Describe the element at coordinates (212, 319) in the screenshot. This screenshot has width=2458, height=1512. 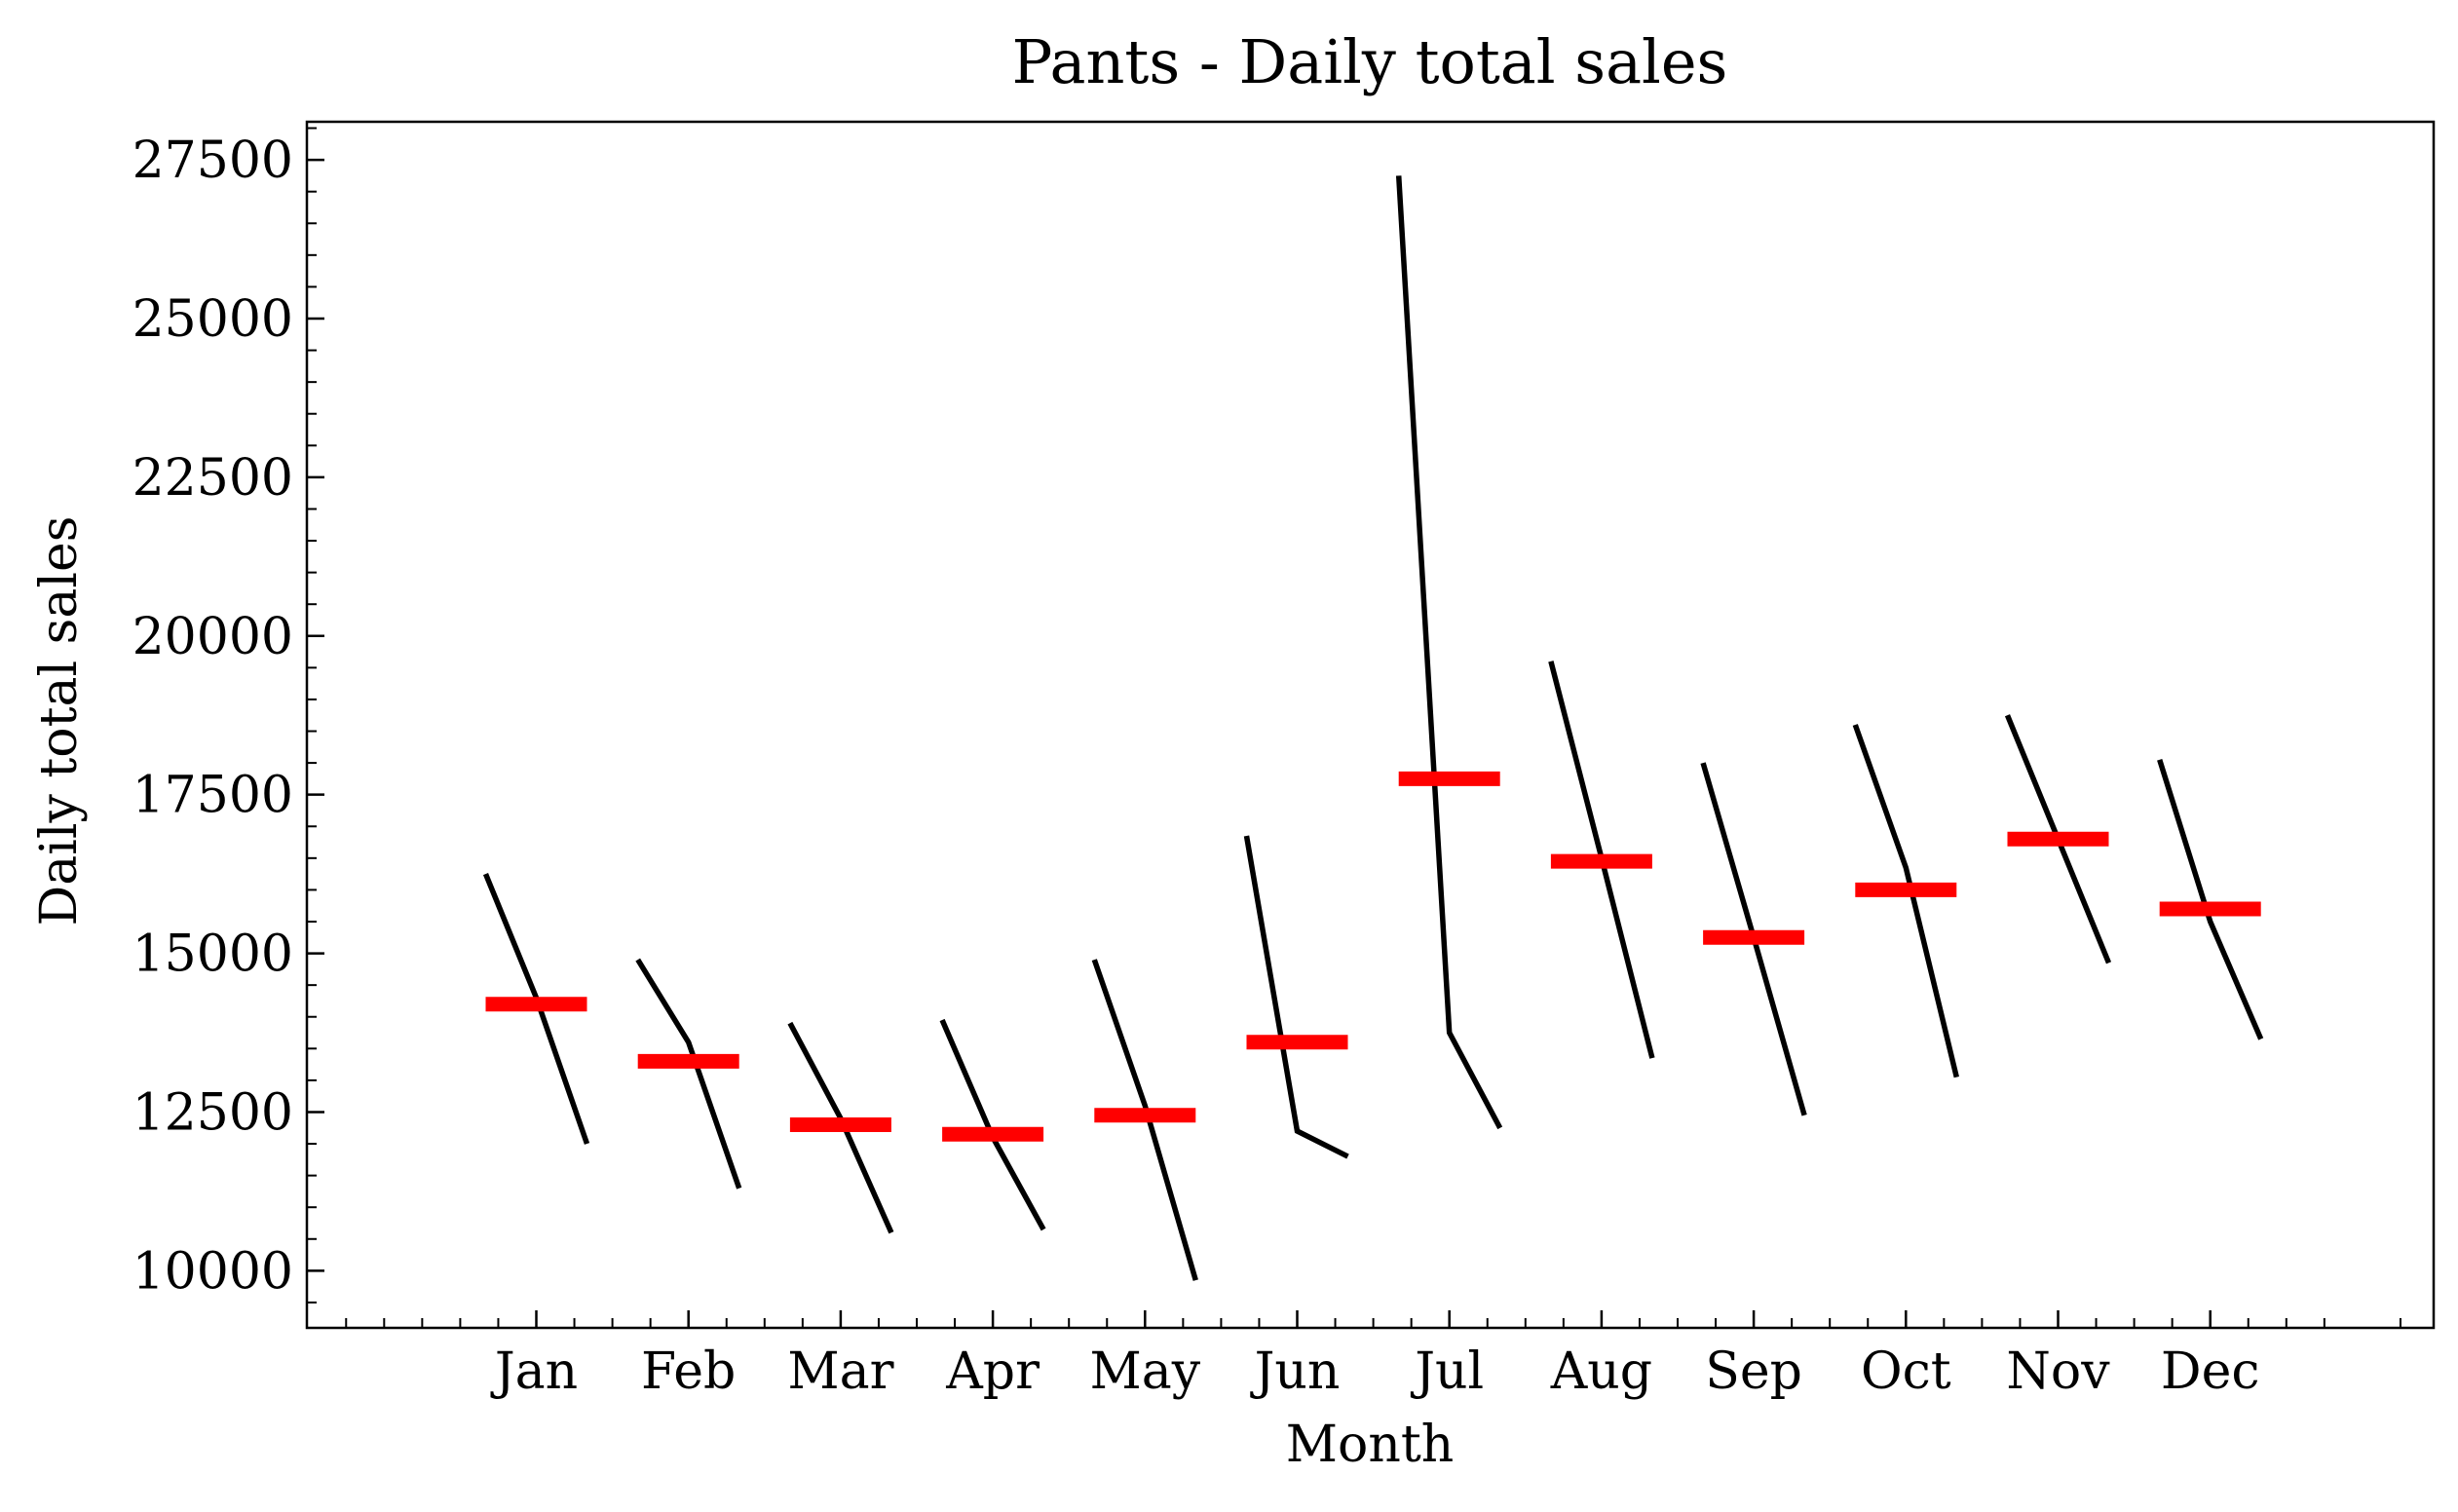
I see `y-tick-label: 25000` at that location.